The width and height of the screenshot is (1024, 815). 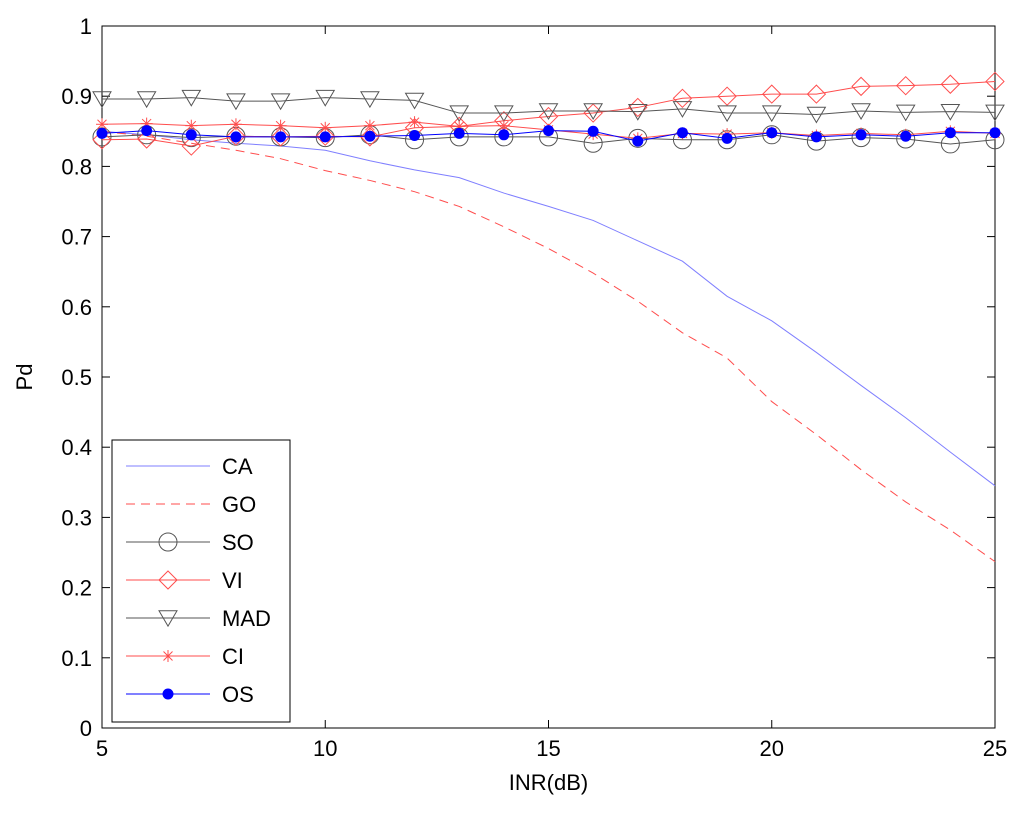 I want to click on legend-label-vi: VI, so click(x=232, y=580).